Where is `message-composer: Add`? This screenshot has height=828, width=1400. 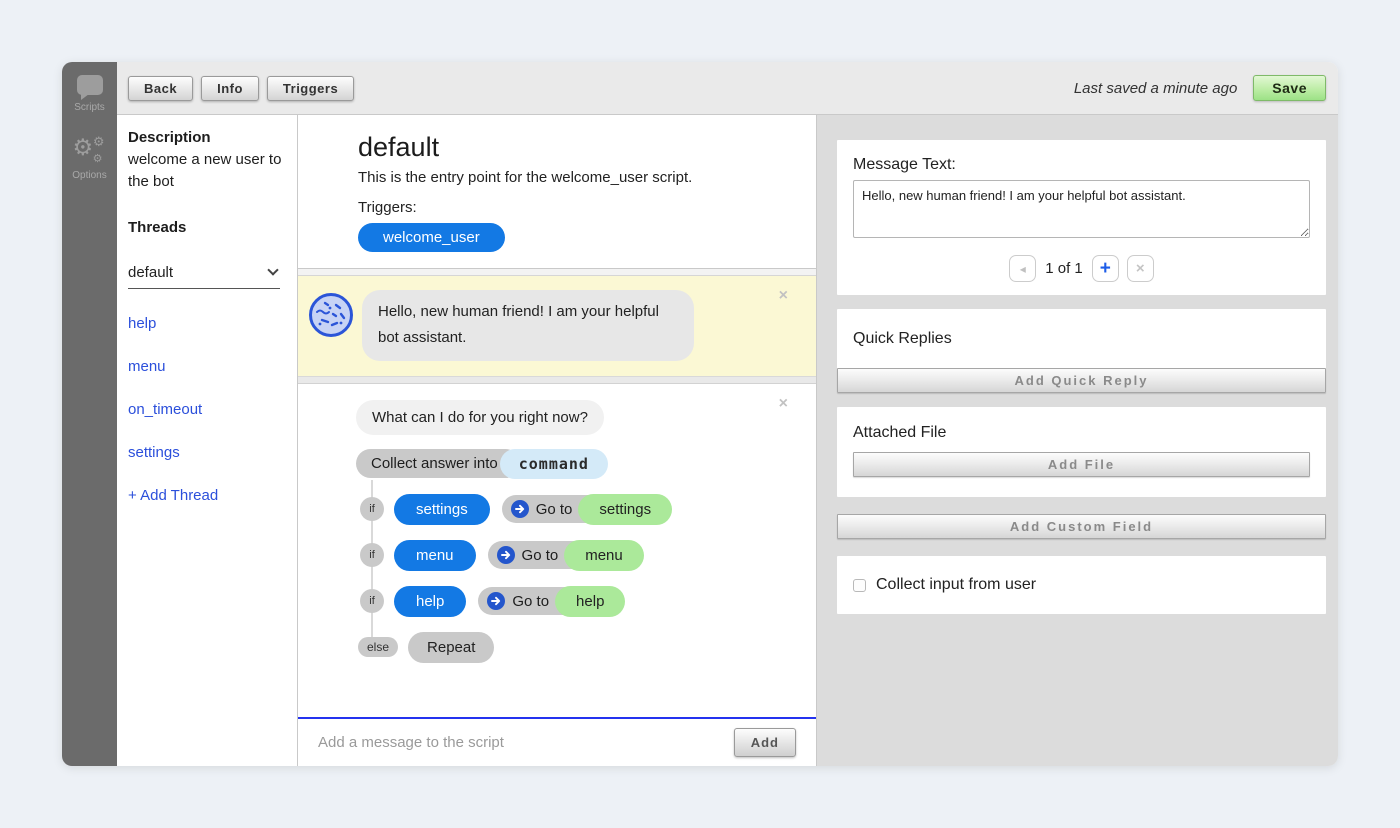
message-composer: Add is located at coordinates (557, 741).